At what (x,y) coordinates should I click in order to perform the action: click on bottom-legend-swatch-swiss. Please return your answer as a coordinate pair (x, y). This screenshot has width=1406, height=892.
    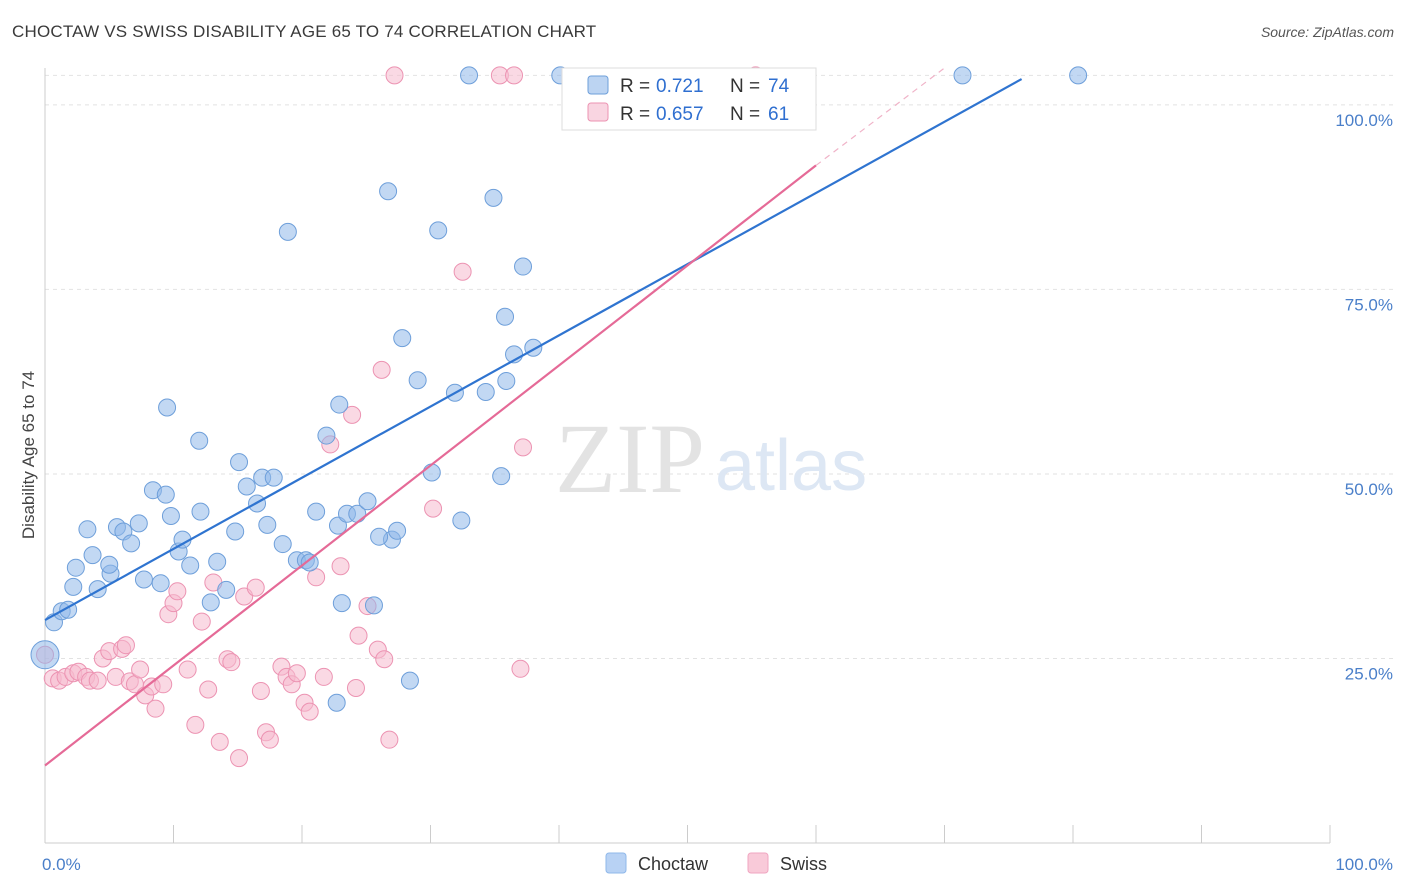
    Looking at the image, I should click on (758, 863).